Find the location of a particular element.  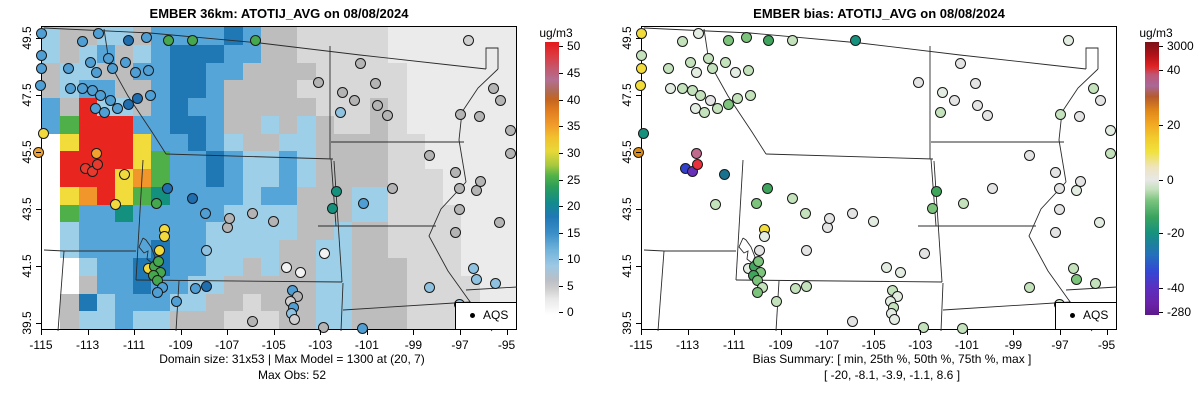

x-axis-tick-label: -115 is located at coordinates (641, 345).